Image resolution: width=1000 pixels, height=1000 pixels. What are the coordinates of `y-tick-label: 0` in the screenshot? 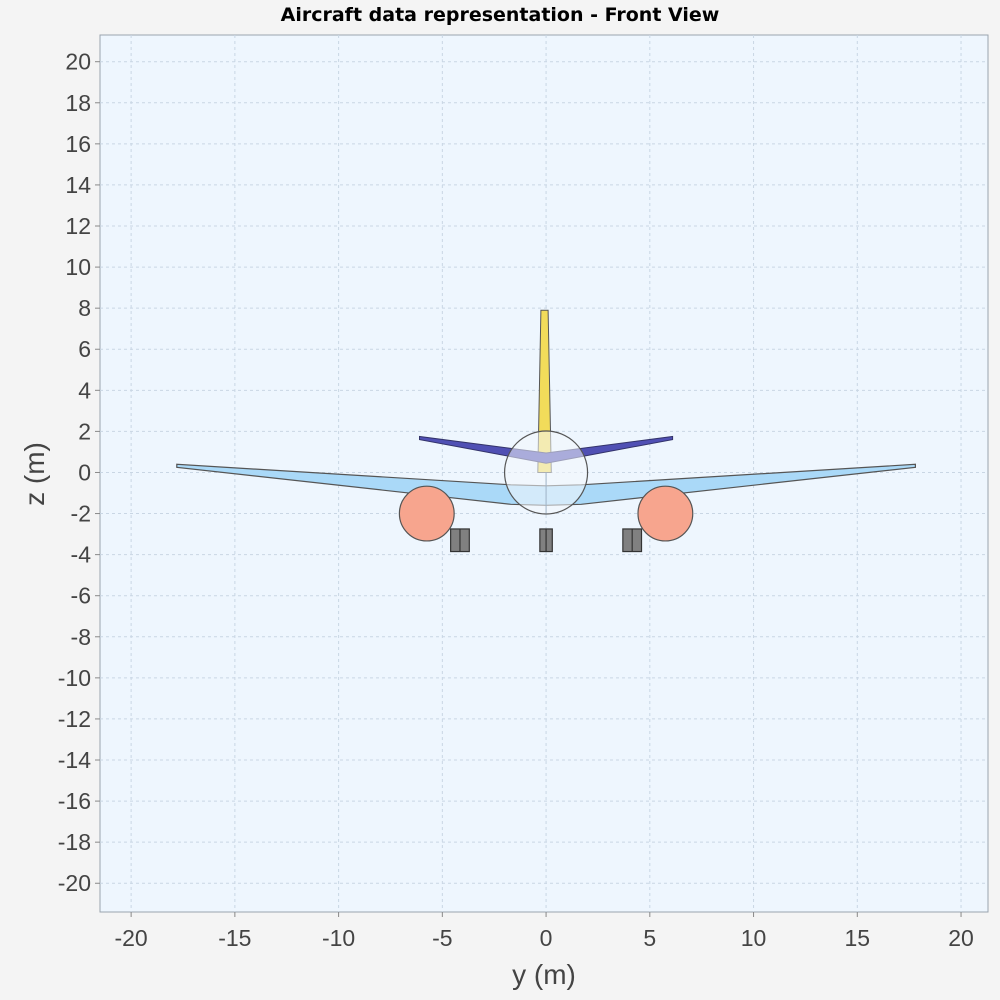 It's located at (84, 472).